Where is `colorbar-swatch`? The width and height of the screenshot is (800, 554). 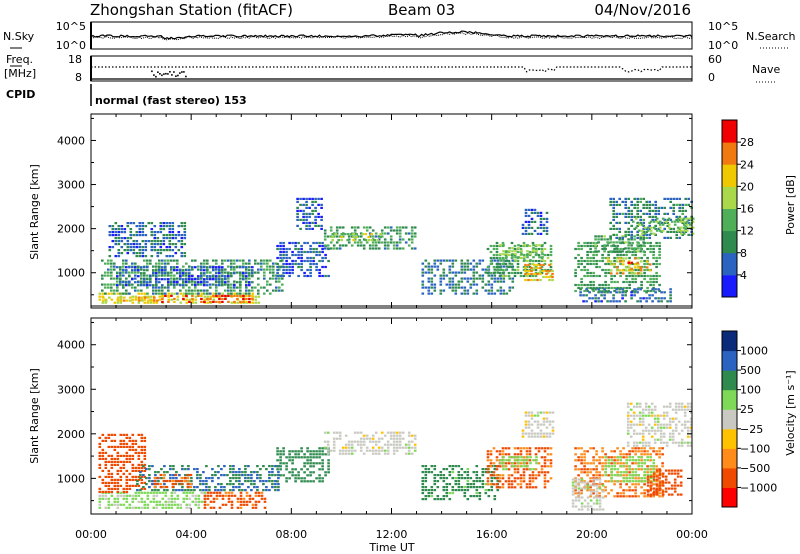
colorbar-swatch is located at coordinates (729, 131).